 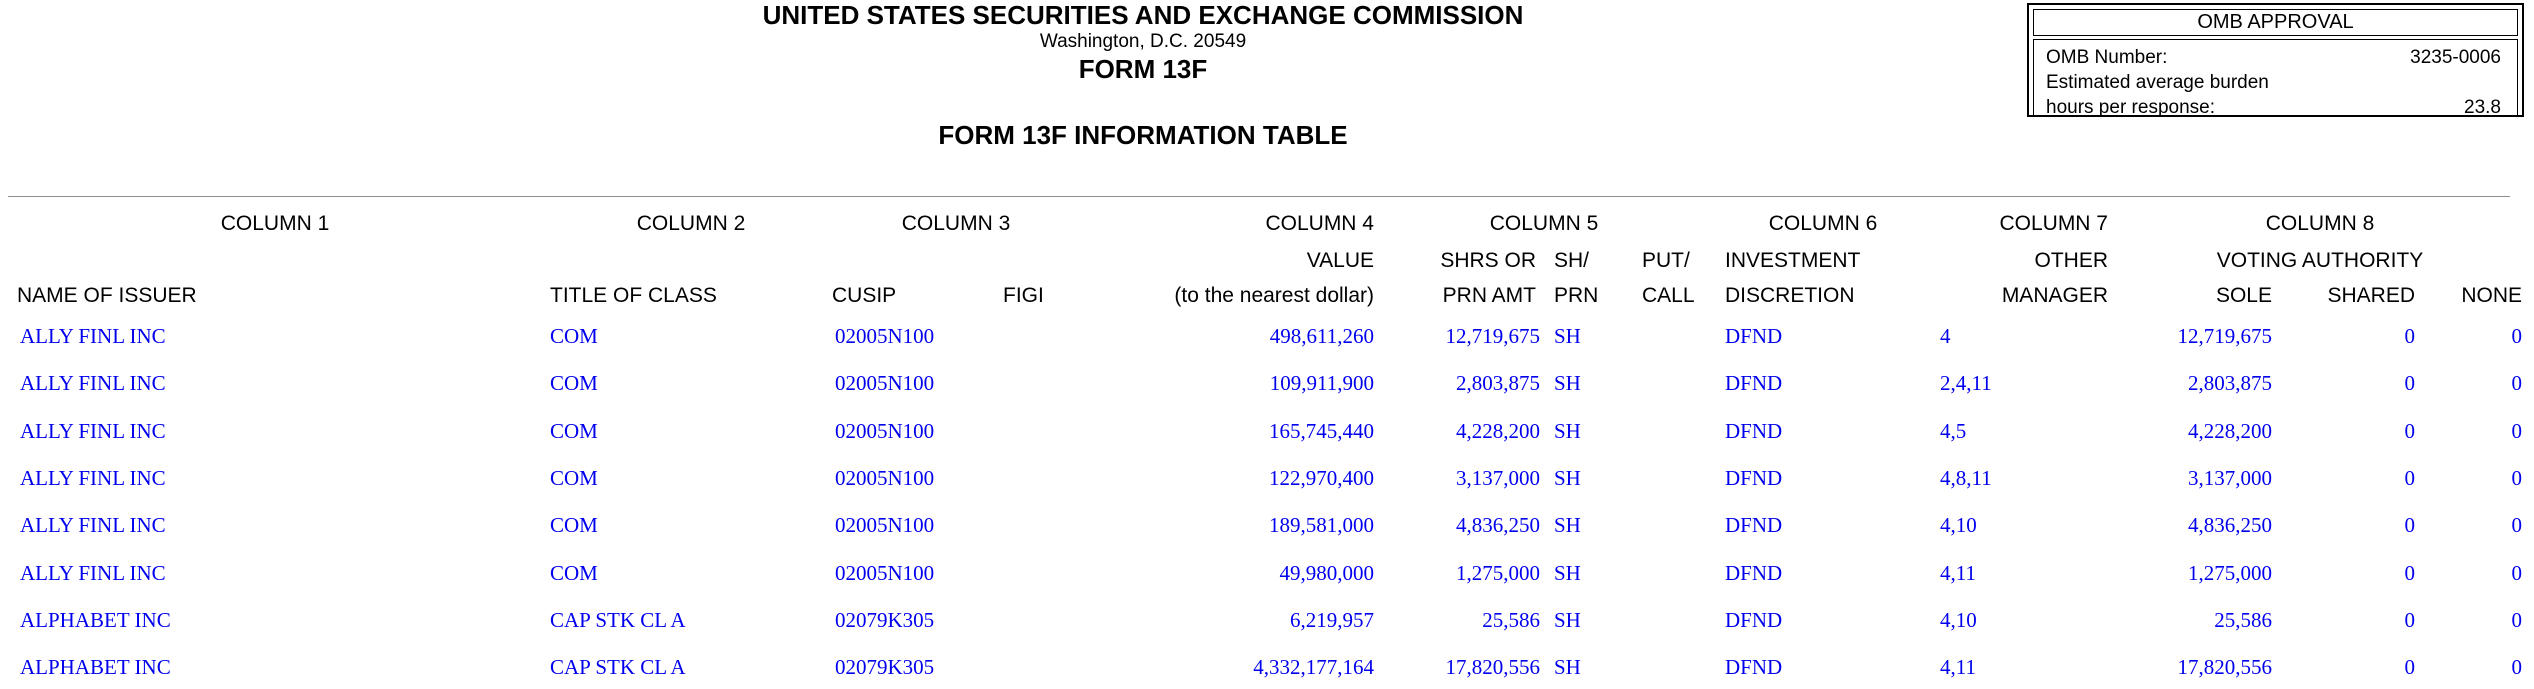 I want to click on omb-number-label: OMB Number:, so click(x=2107, y=57).